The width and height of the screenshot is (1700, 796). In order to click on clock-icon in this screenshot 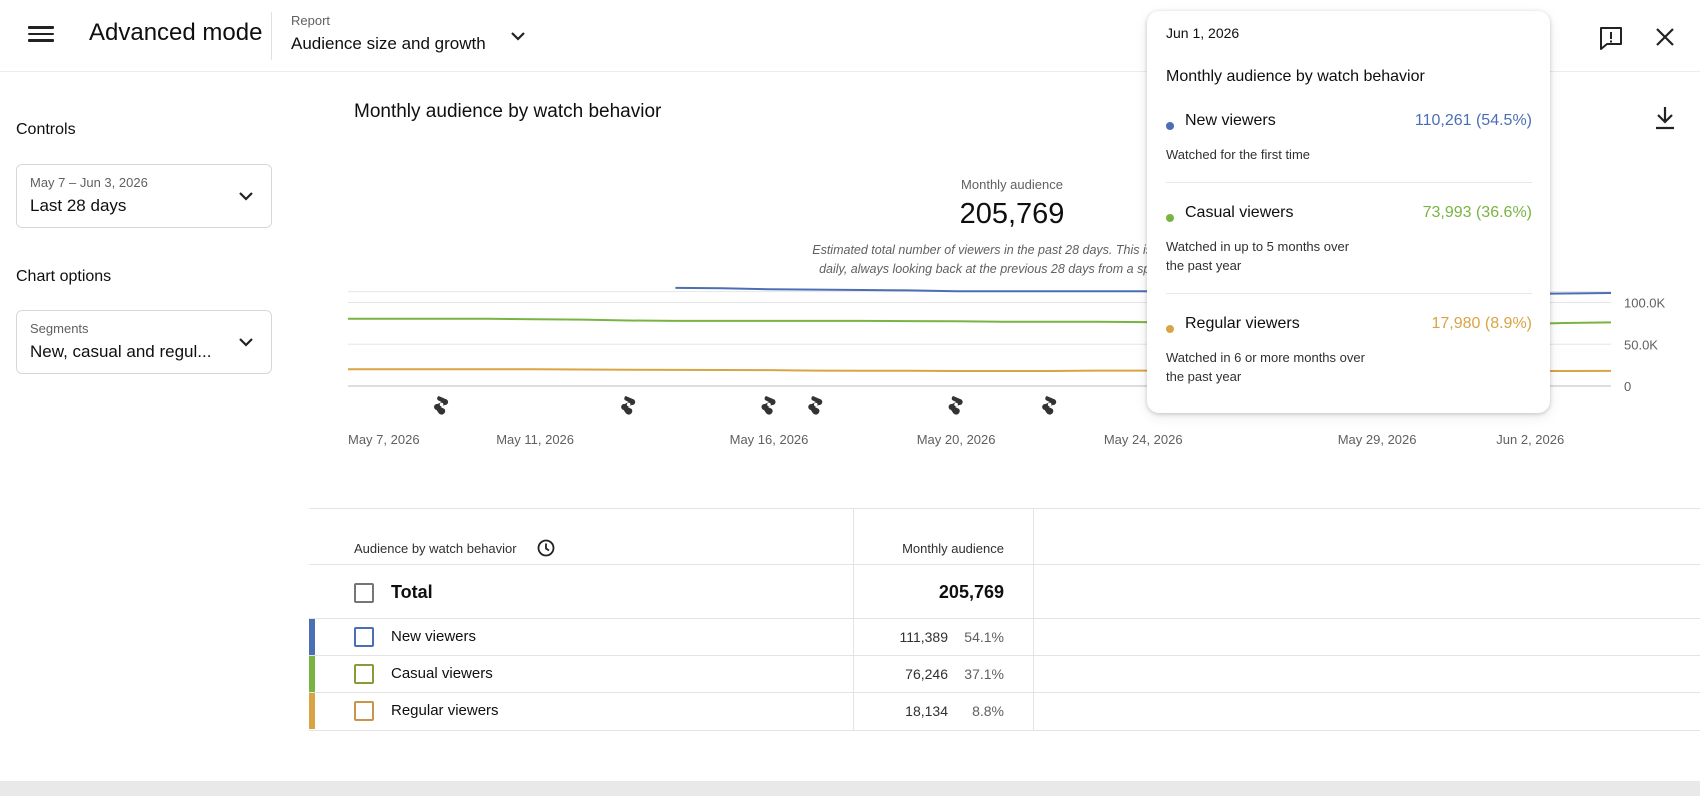, I will do `click(546, 548)`.